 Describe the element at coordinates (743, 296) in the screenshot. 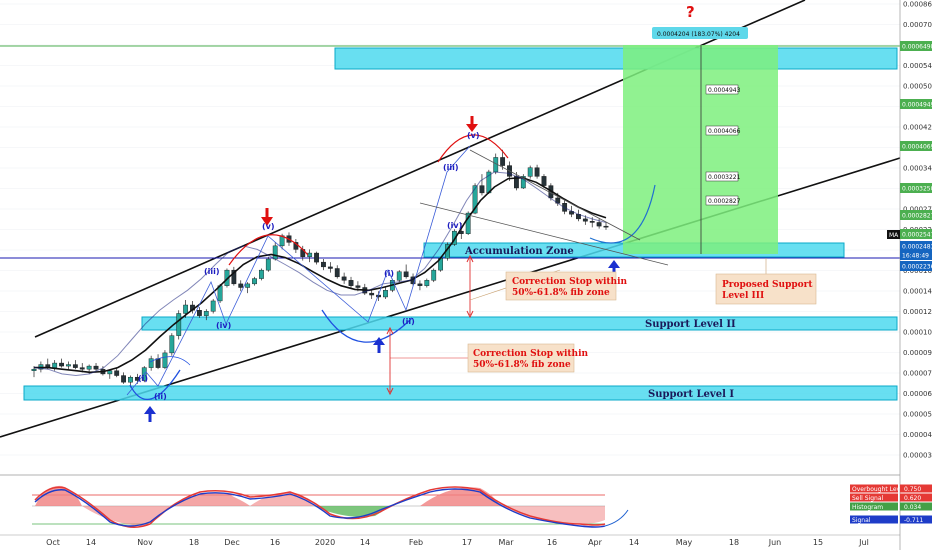

I see `svg-text: Level III` at that location.